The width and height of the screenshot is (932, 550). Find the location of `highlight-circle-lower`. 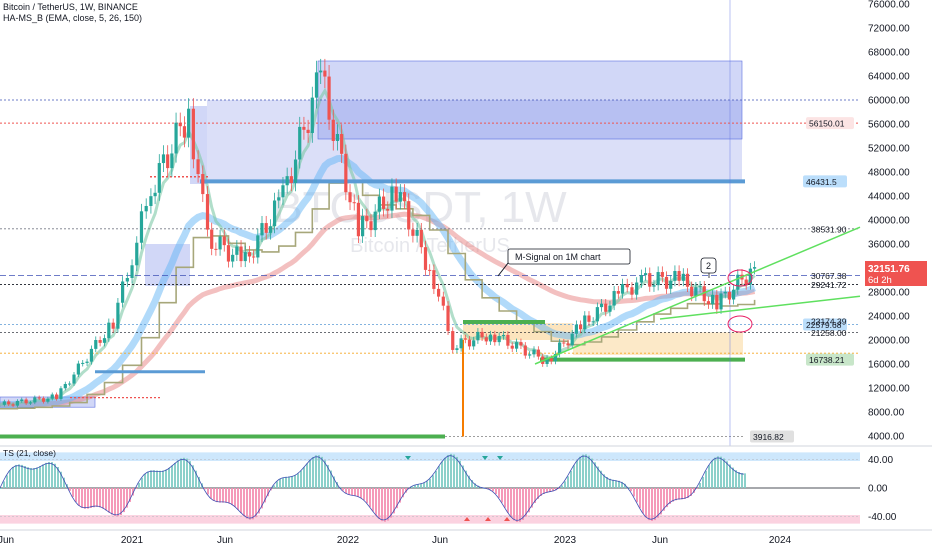

highlight-circle-lower is located at coordinates (740, 324).